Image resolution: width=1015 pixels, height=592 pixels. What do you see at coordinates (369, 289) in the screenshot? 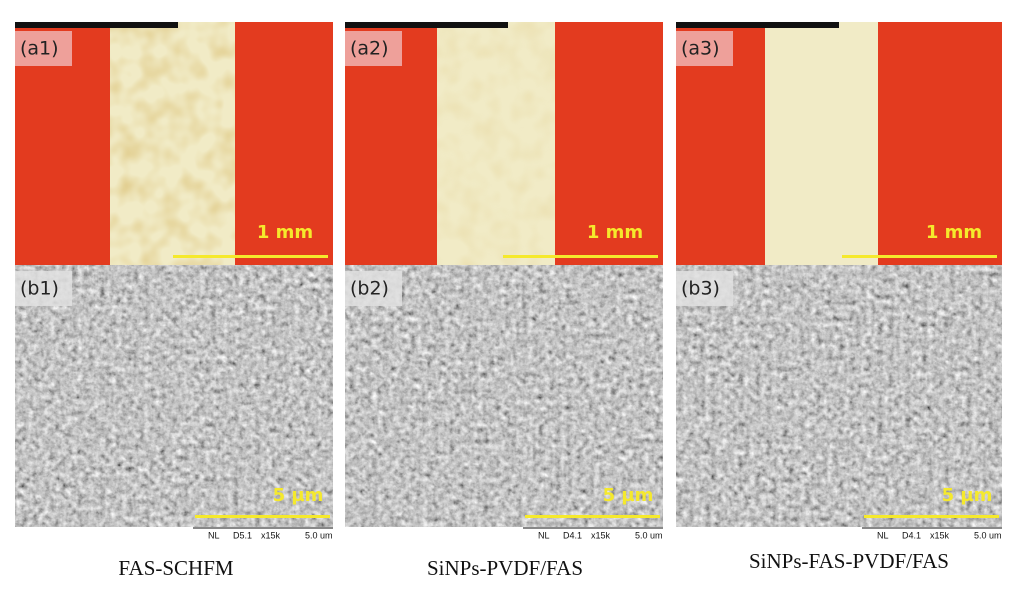
I see `panel-label: (b2)` at bounding box center [369, 289].